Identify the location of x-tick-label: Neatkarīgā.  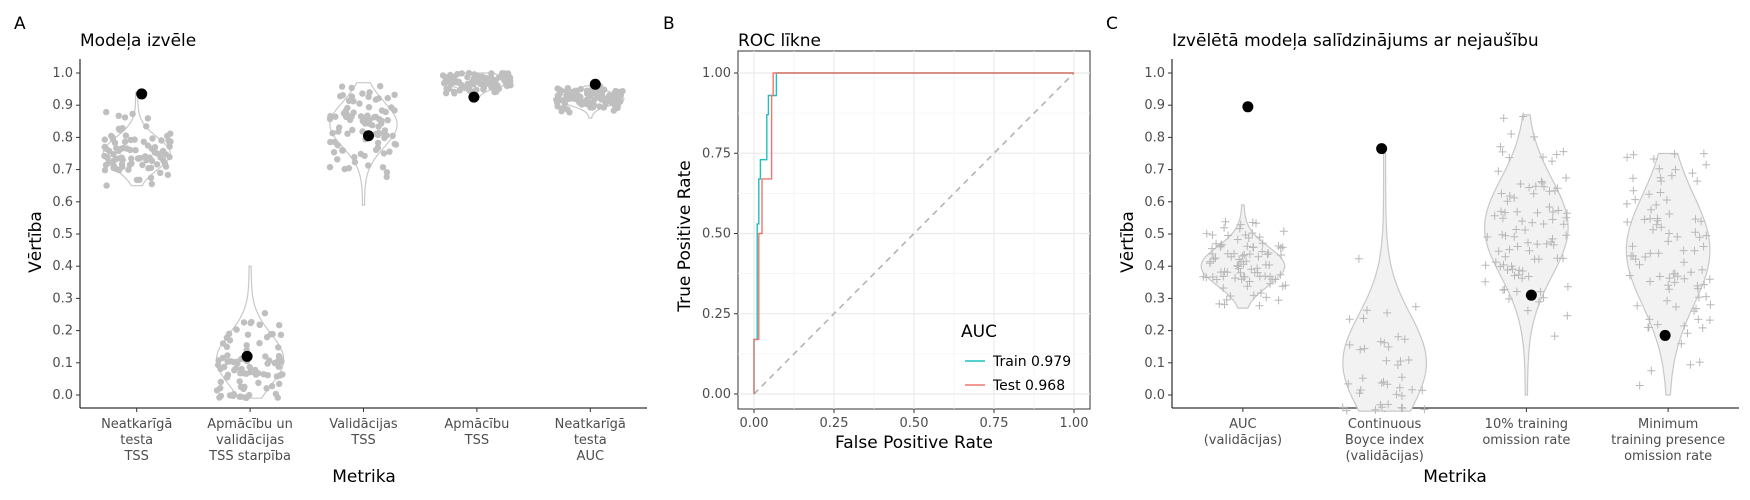
(590, 424).